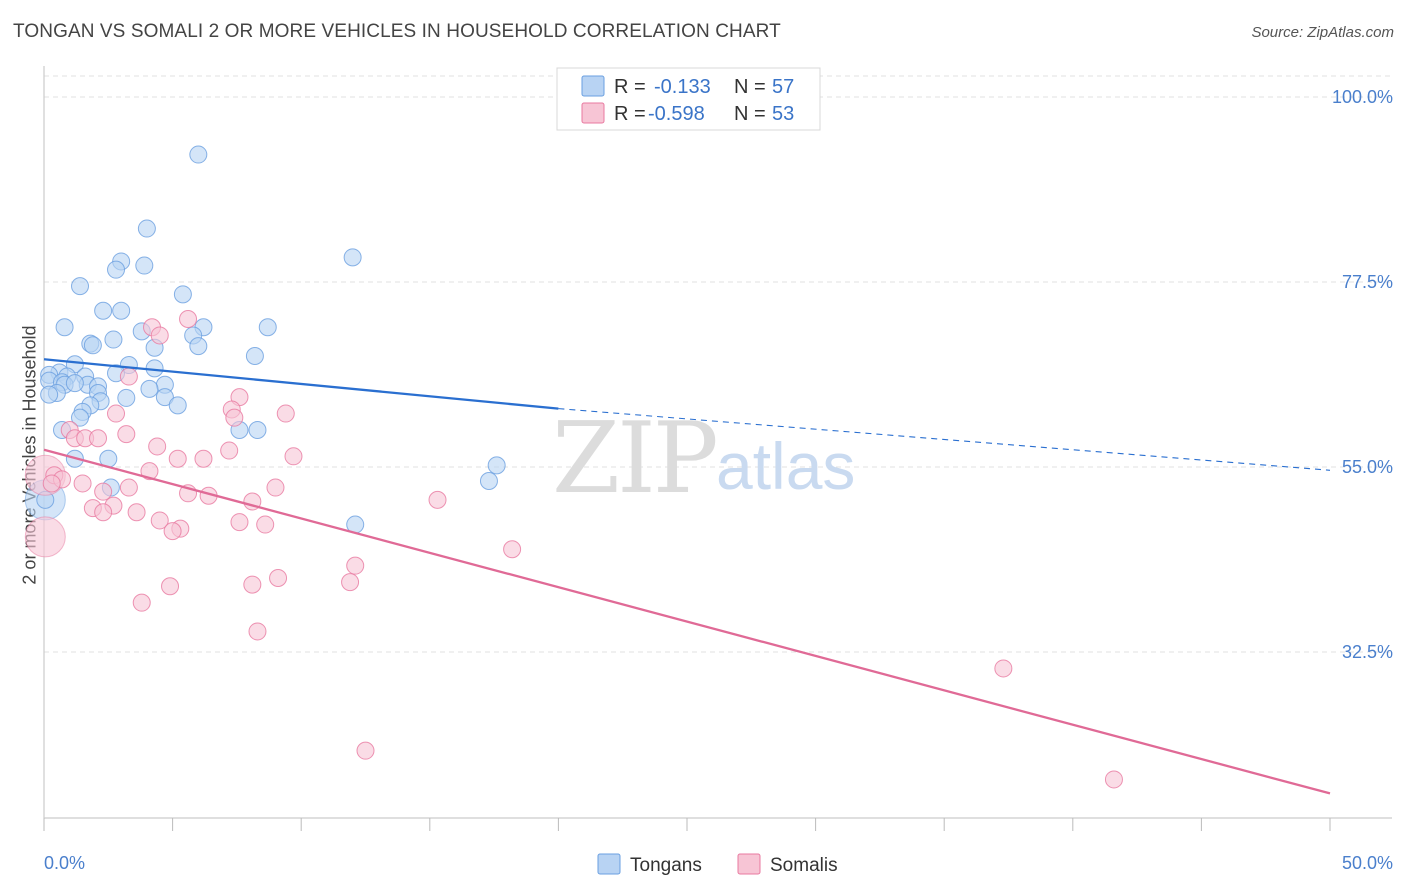 The height and width of the screenshot is (892, 1406). What do you see at coordinates (630, 87) in the screenshot?
I see `legend-r-label-tongans: R =` at bounding box center [630, 87].